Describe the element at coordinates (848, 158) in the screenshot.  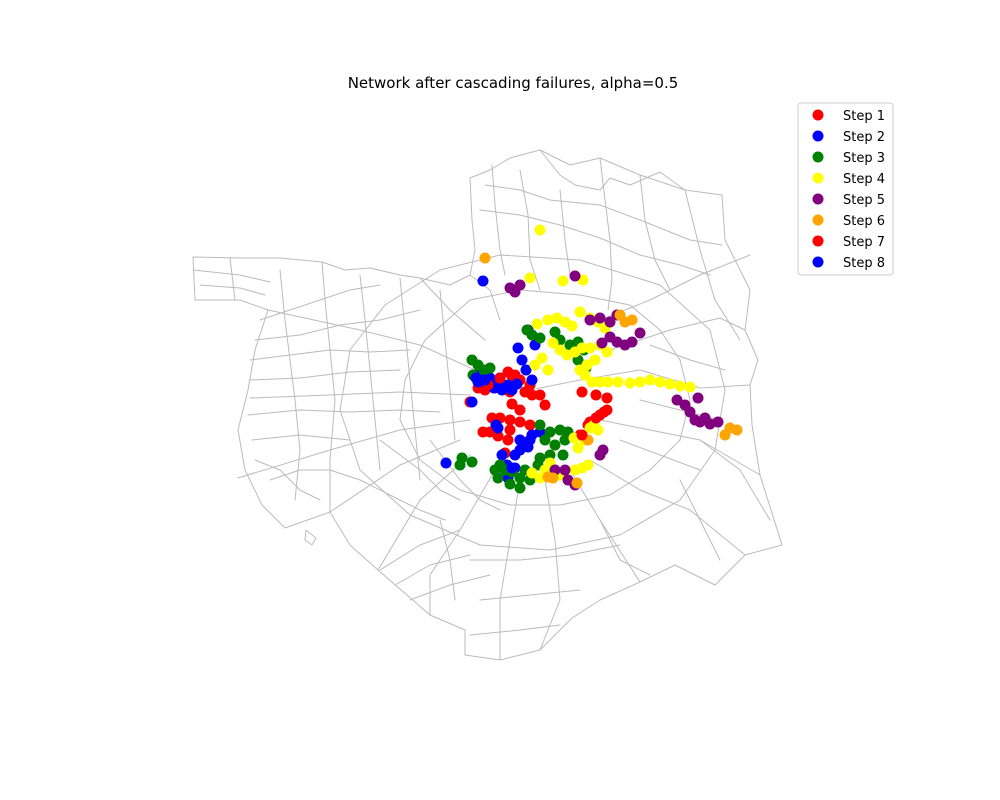
I see `legend-entry: Step 3` at that location.